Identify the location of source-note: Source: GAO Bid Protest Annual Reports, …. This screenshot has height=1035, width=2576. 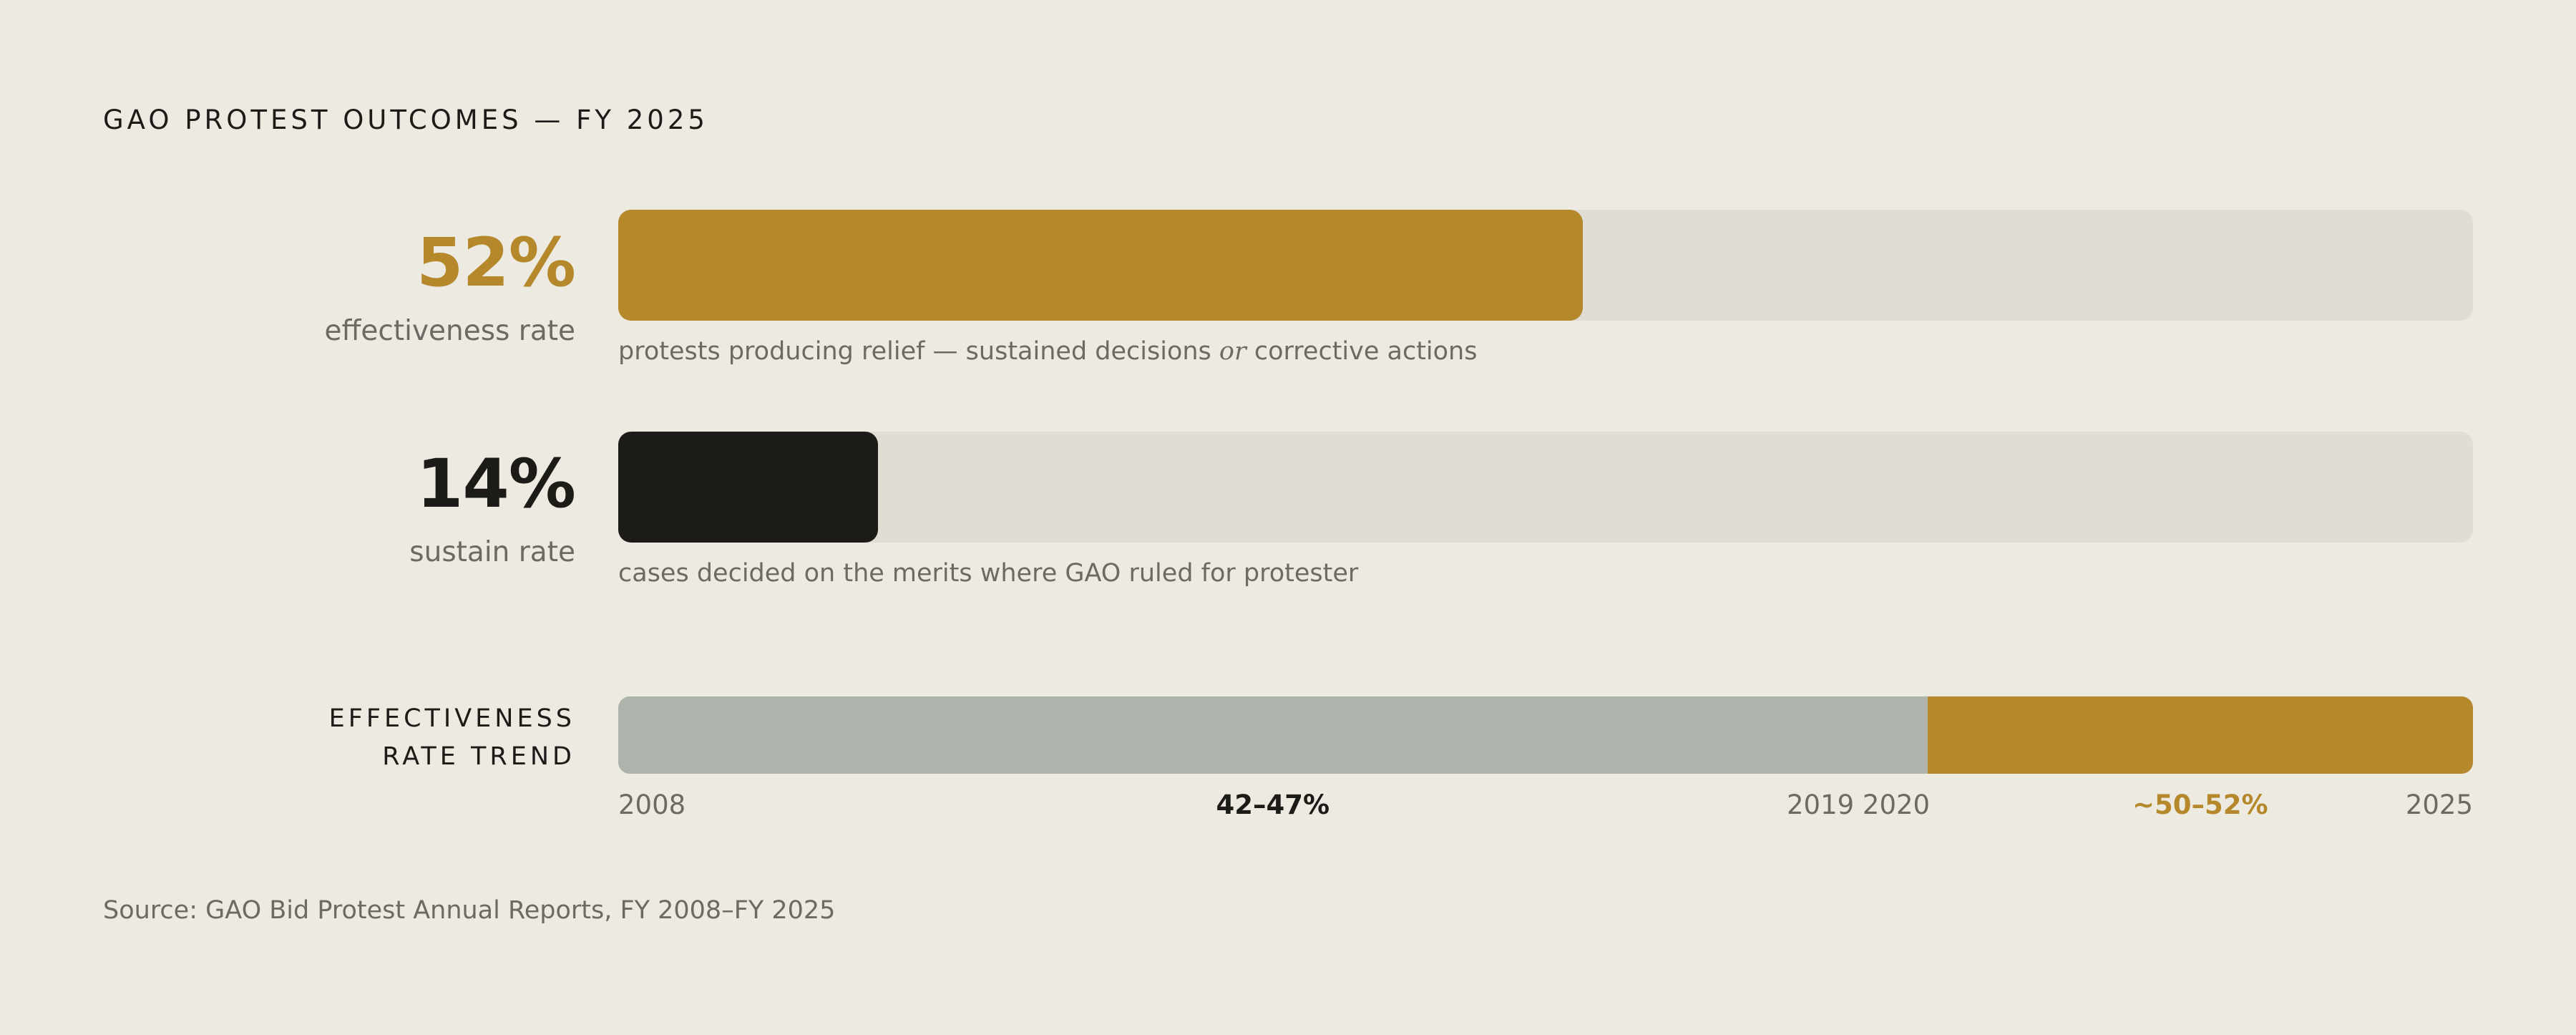
(469, 910).